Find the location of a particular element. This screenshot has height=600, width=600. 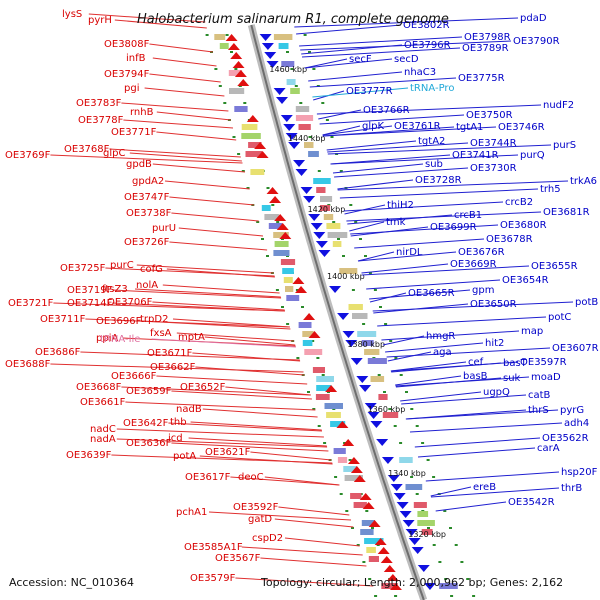

reverse-gene-label: OE3669R is located at coordinates (473, 264).